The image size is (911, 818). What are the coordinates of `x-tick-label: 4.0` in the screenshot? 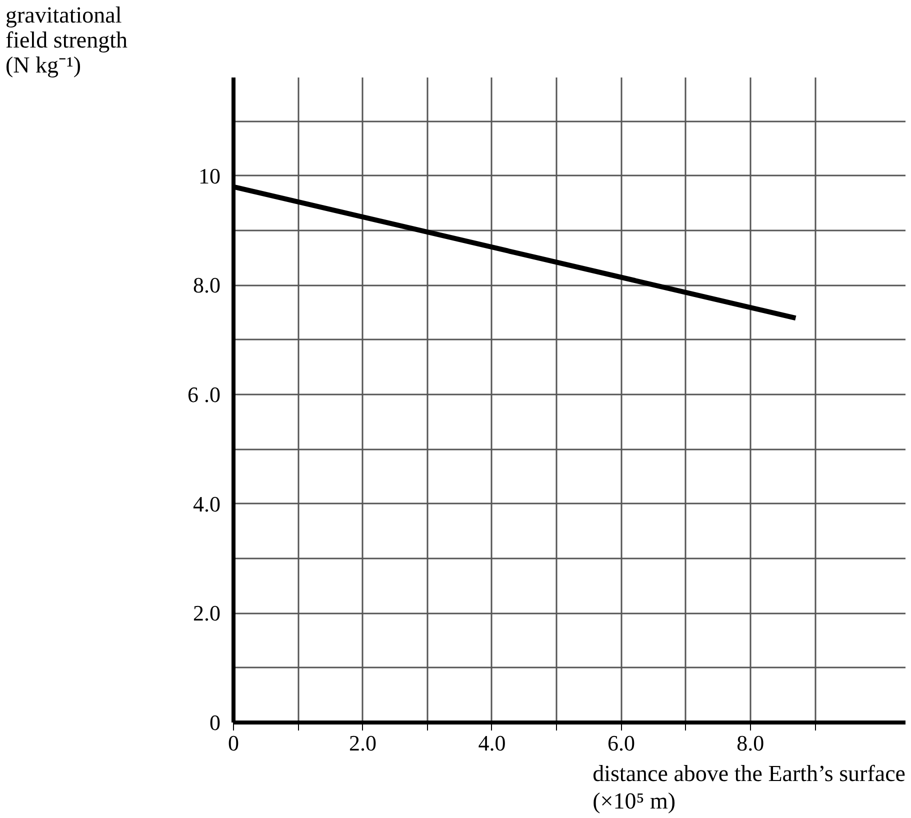 It's located at (492, 743).